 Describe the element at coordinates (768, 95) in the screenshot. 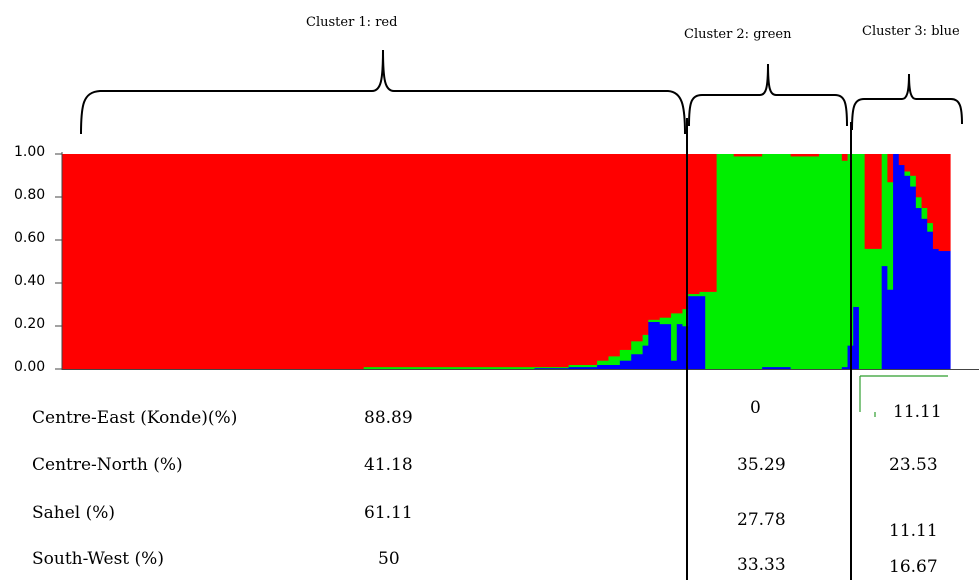

I see `cluster-2-brace` at that location.